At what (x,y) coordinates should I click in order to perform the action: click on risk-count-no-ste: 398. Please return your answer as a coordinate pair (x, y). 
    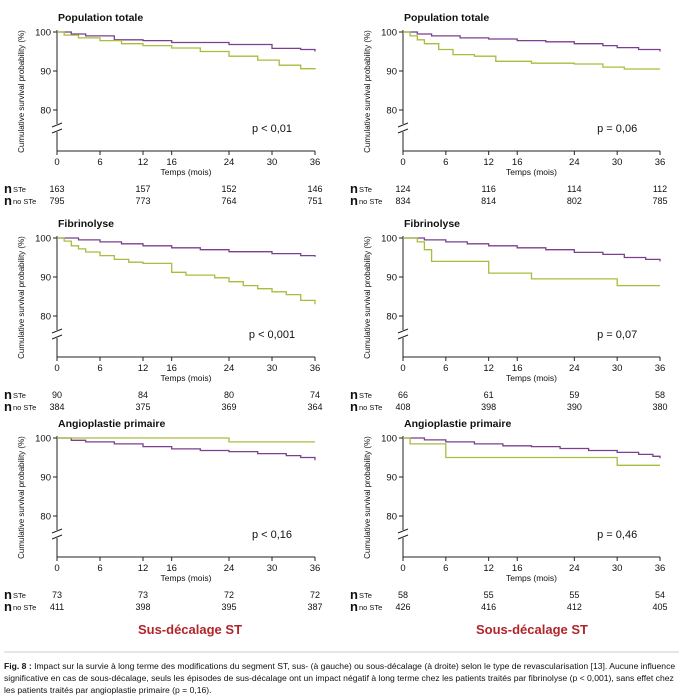
    Looking at the image, I should click on (488, 407).